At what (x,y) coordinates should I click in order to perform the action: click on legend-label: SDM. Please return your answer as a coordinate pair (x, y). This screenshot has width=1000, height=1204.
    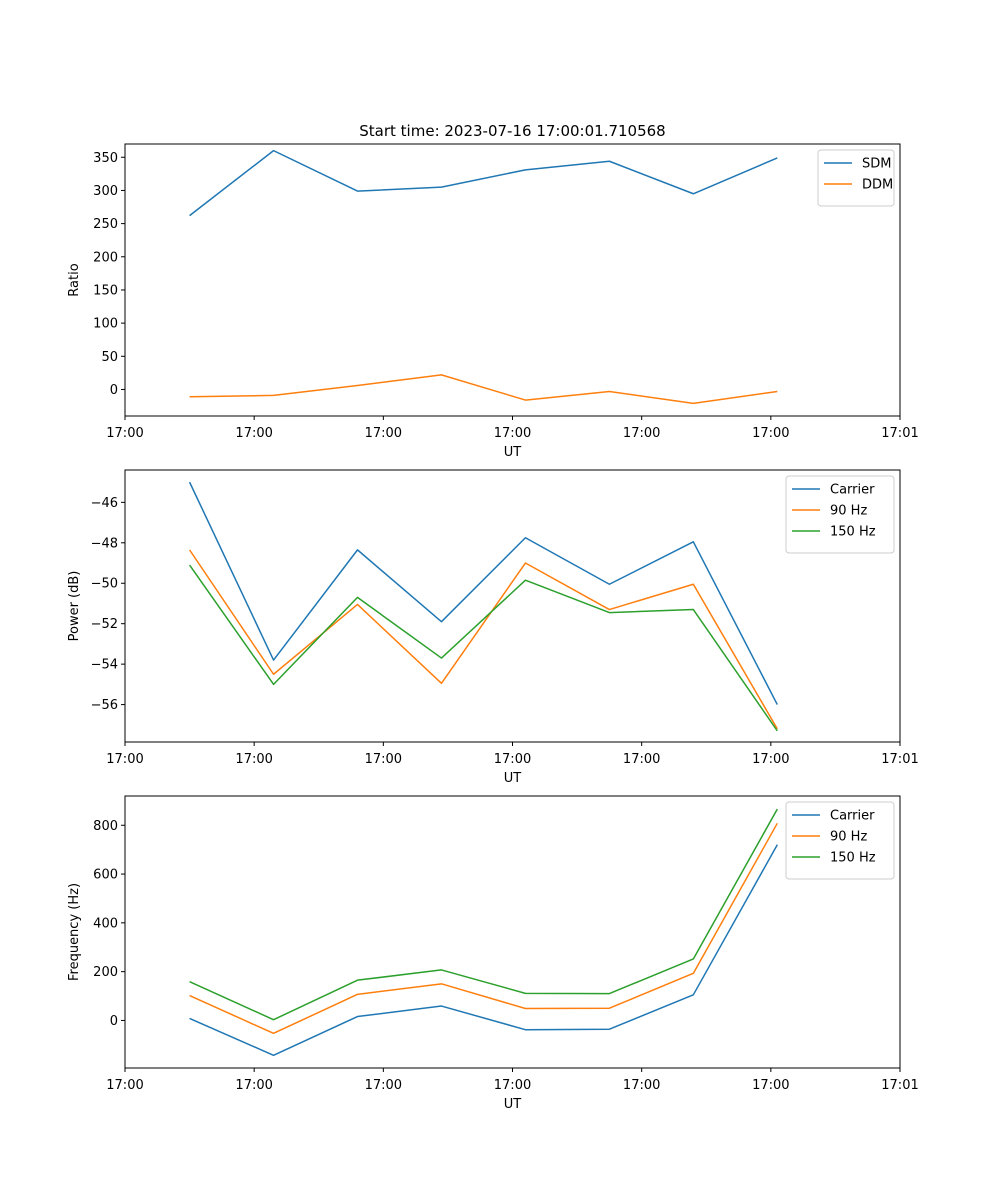
    Looking at the image, I should click on (876, 164).